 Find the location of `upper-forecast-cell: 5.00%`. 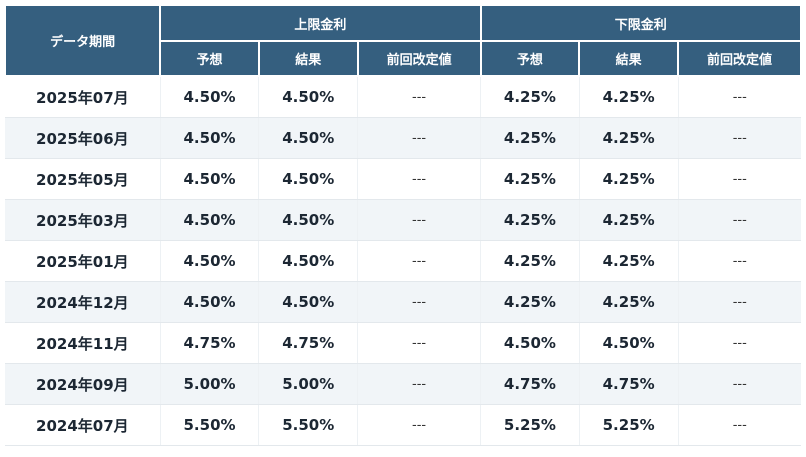

upper-forecast-cell: 5.00% is located at coordinates (209, 384).